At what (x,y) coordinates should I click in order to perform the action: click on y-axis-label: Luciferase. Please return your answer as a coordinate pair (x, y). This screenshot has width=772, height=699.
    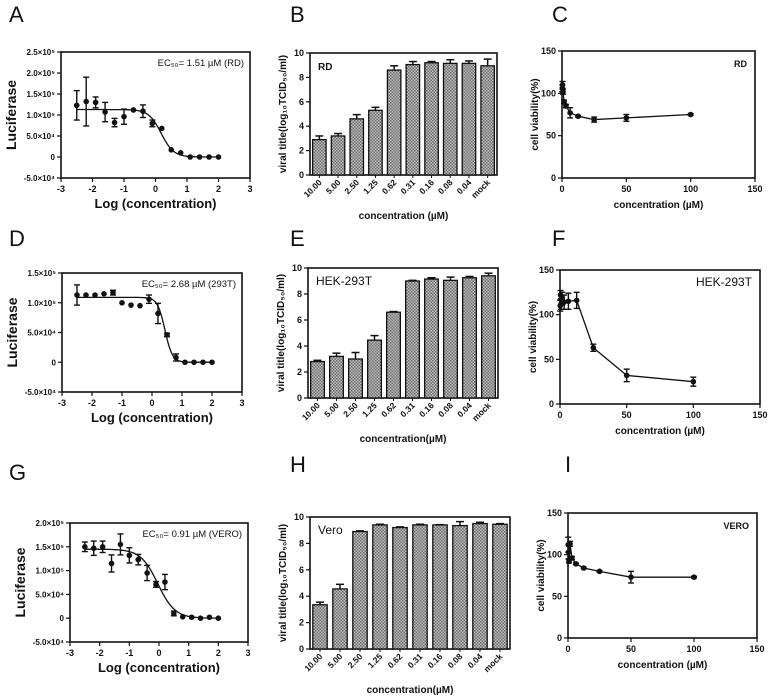
    Looking at the image, I should click on (12, 332).